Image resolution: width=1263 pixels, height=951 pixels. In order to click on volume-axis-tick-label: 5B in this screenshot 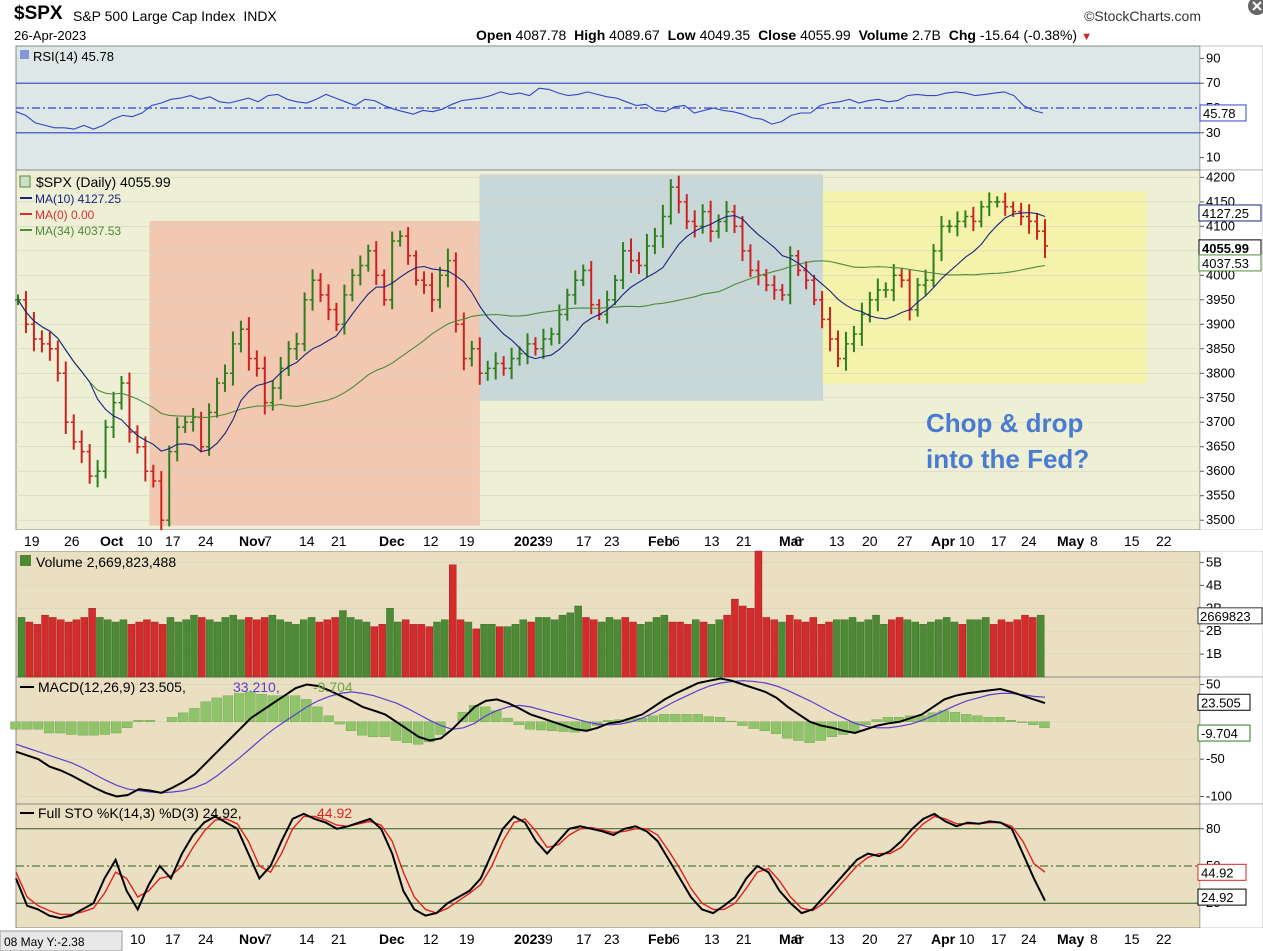, I will do `click(1214, 561)`.